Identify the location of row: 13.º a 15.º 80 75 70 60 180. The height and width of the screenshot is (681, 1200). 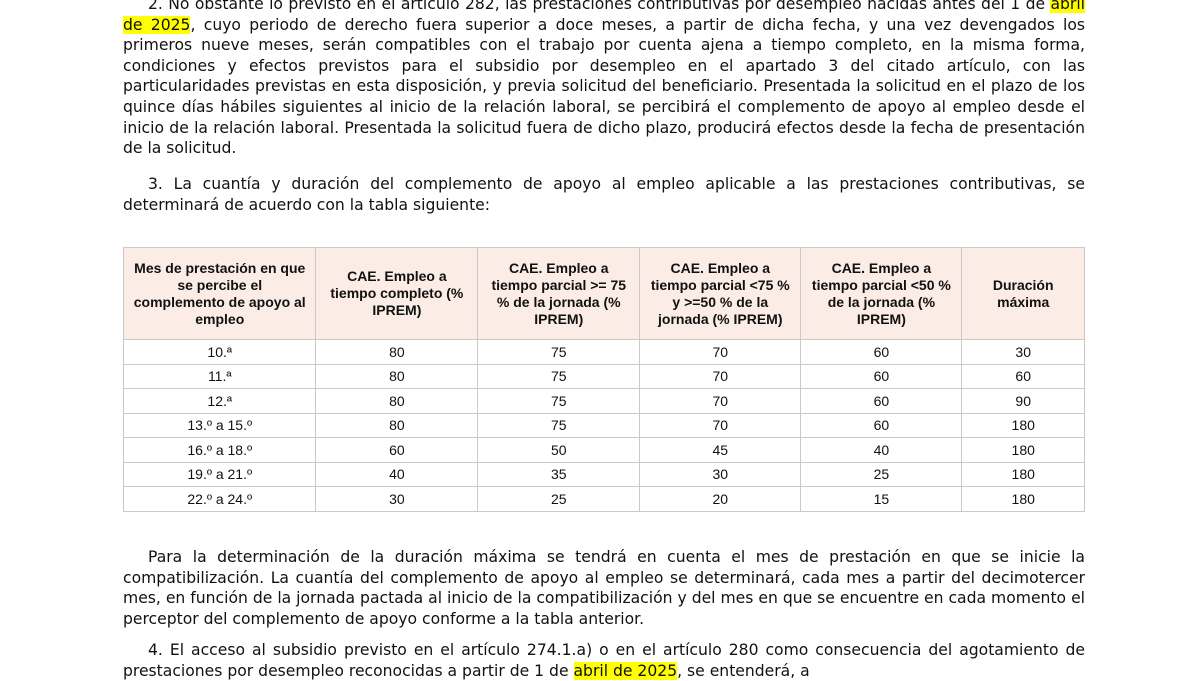
(603, 425).